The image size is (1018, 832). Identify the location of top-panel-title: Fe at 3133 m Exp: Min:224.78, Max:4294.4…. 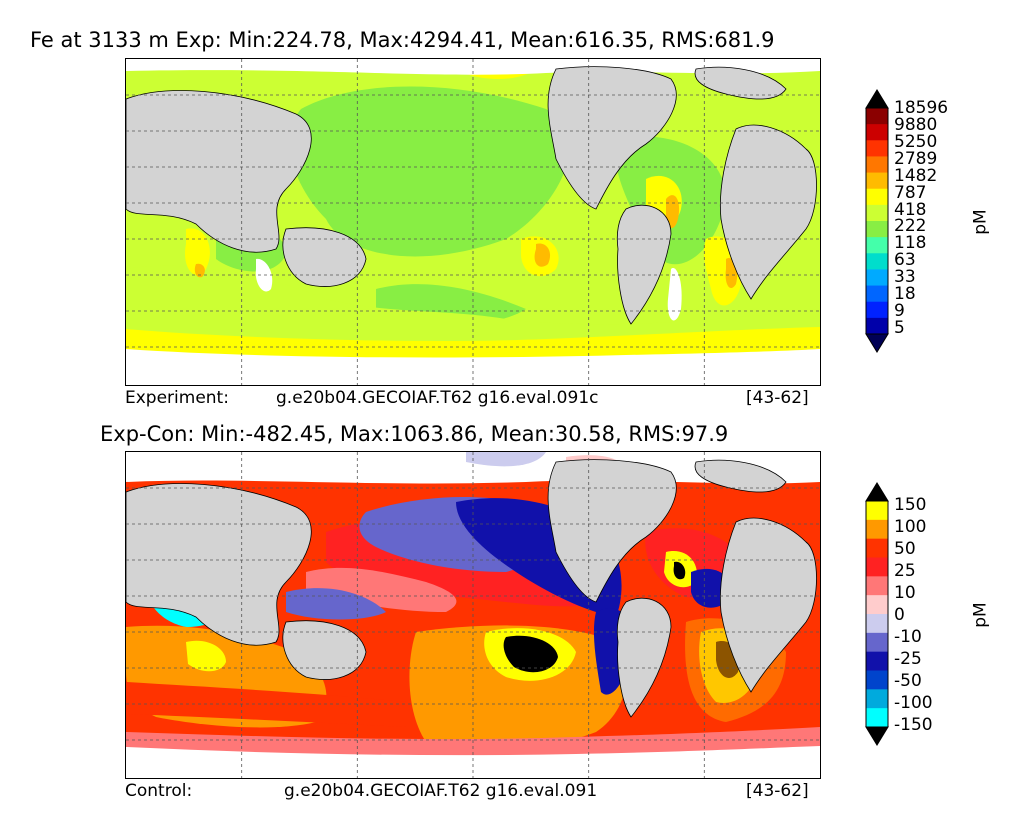
(402, 40).